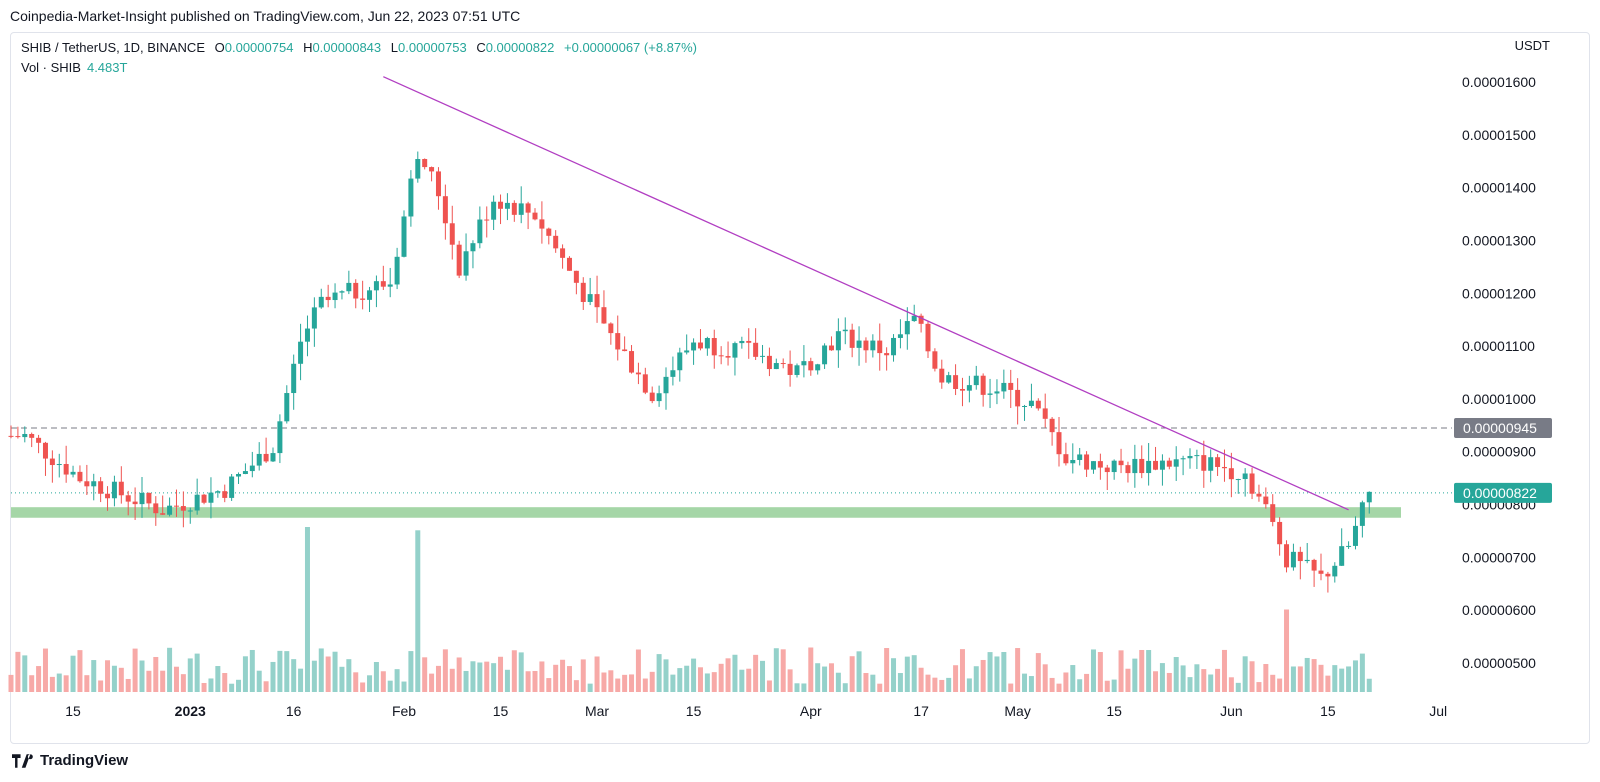 The image size is (1600, 782). Describe the element at coordinates (1499, 610) in the screenshot. I see `price-tick-label: 0.00000600` at that location.